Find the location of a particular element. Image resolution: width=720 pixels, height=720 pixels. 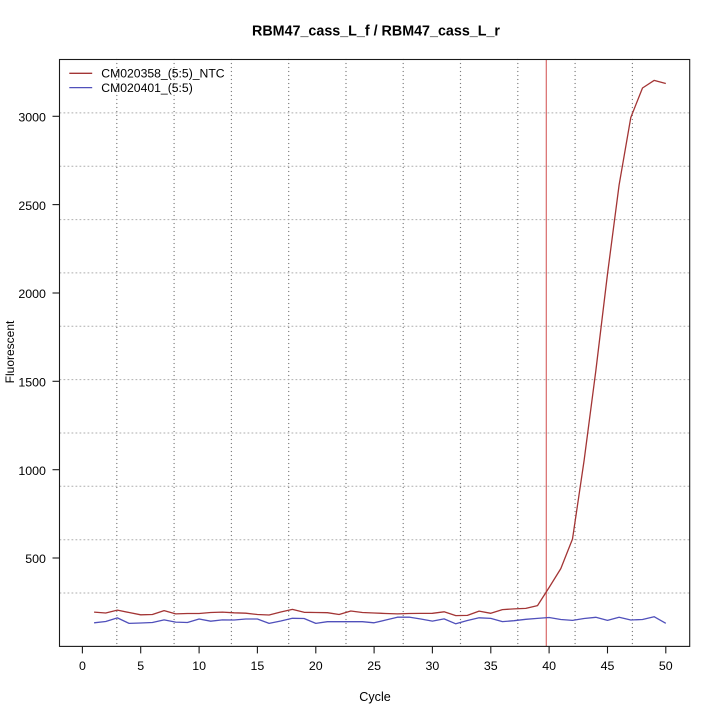

svg-text: 50 is located at coordinates (666, 666).